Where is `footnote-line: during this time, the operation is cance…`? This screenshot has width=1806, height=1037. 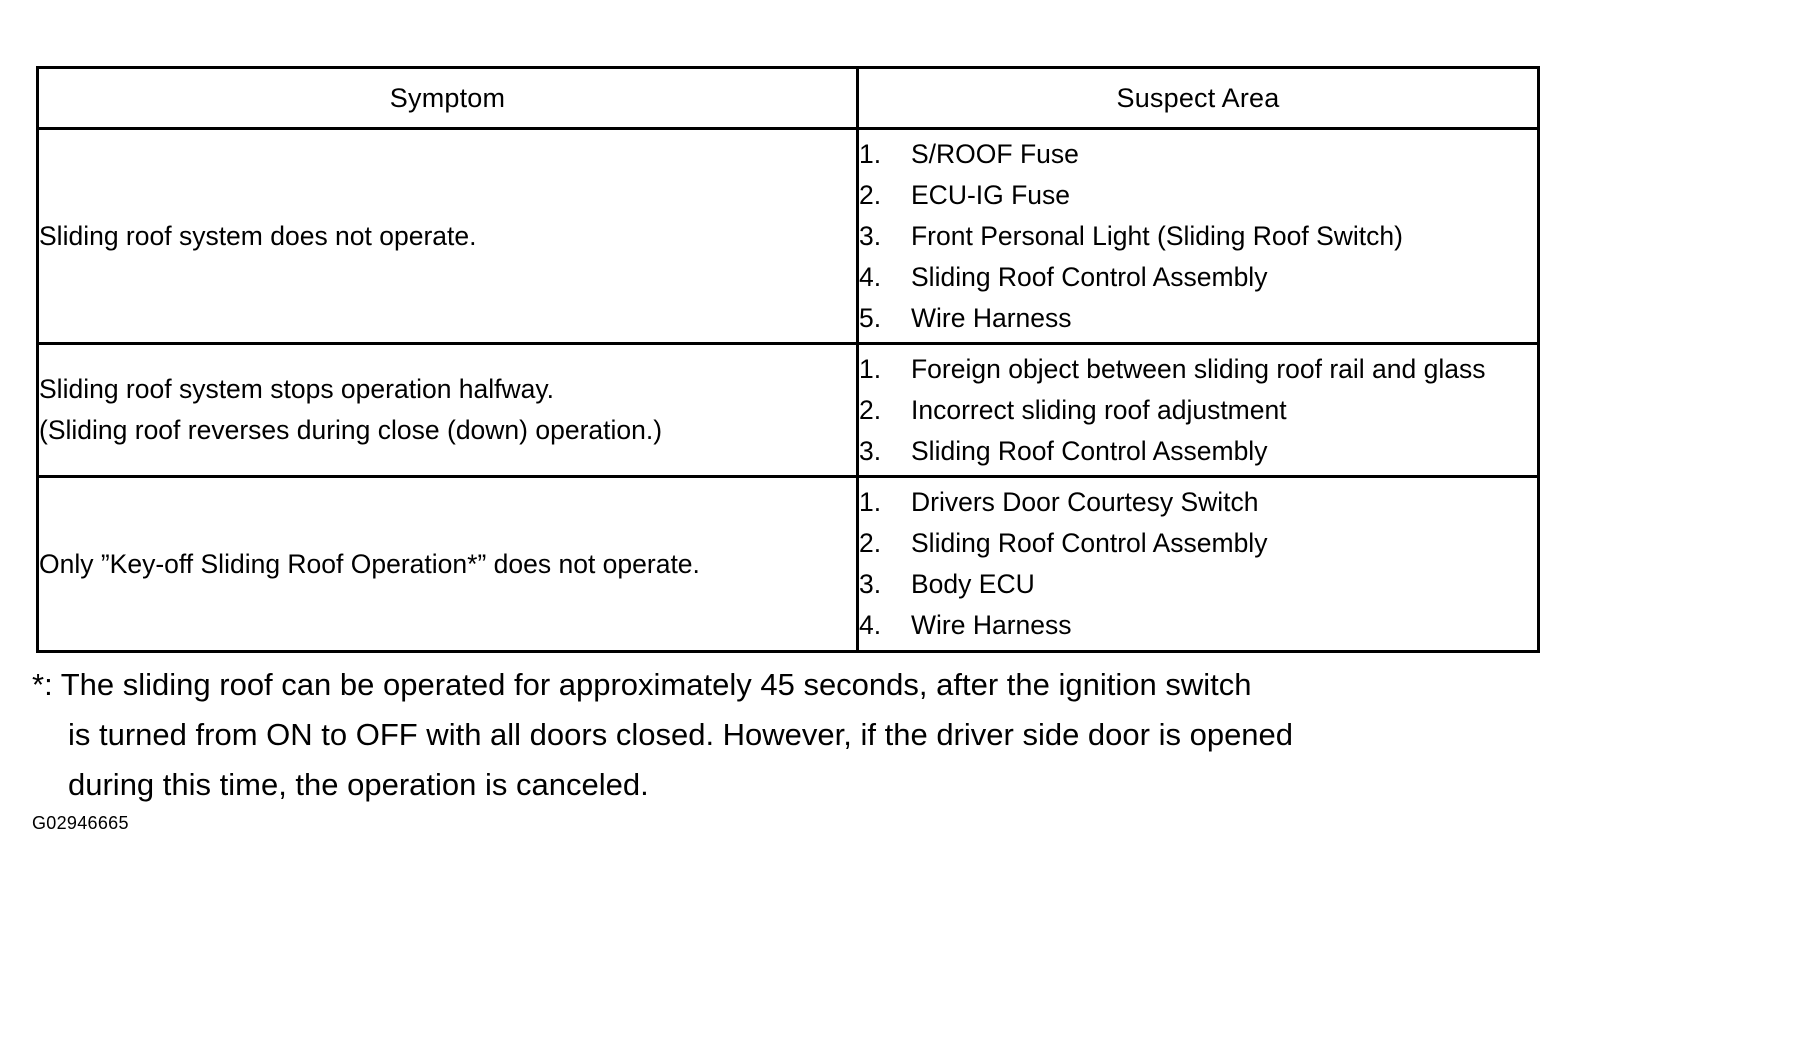
footnote-line: during this time, the operation is cance… is located at coordinates (358, 784).